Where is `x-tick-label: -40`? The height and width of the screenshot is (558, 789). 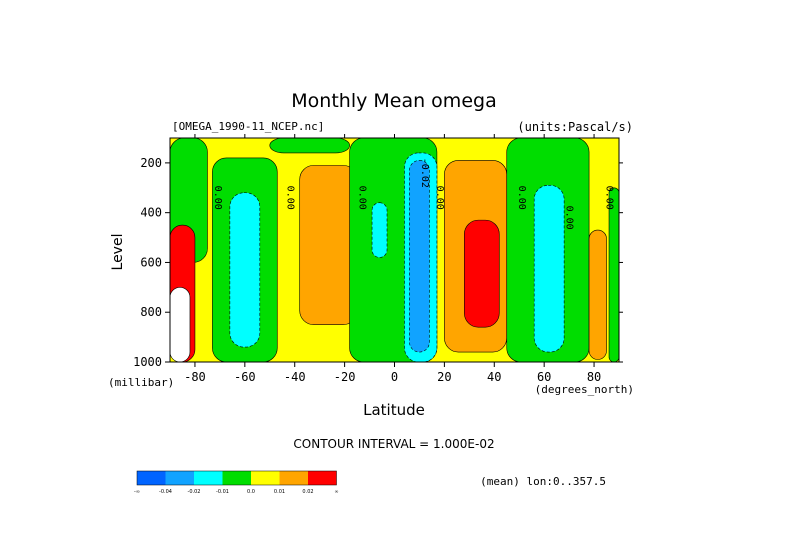 x-tick-label: -40 is located at coordinates (295, 377).